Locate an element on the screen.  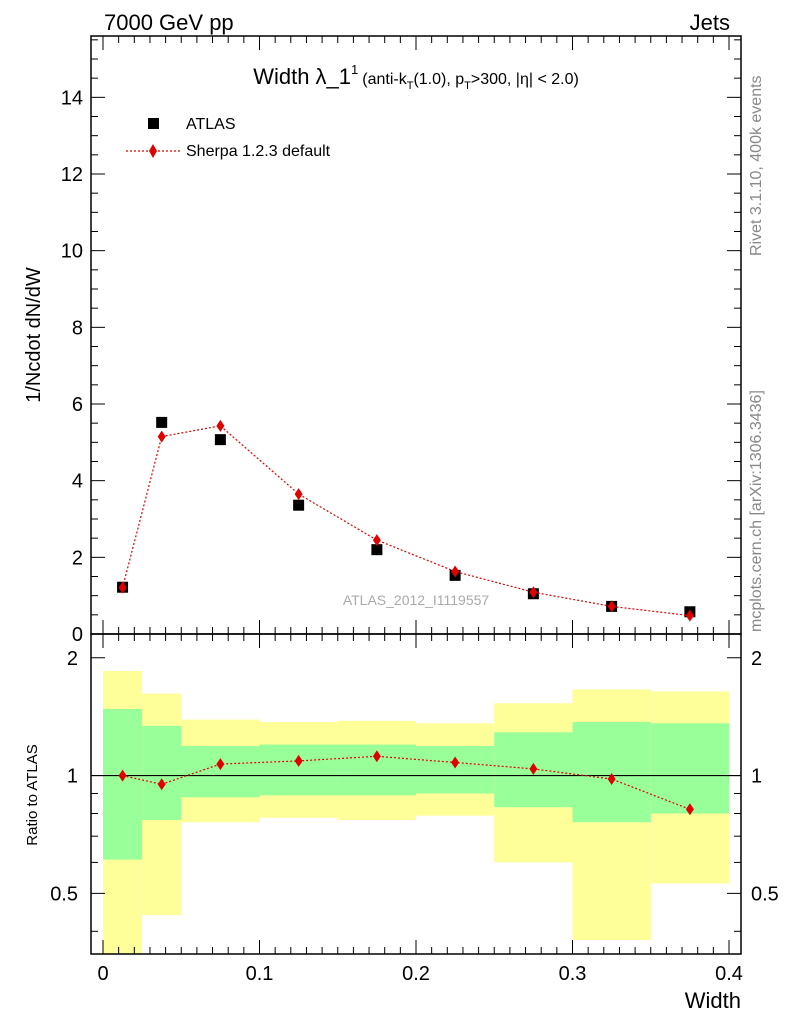
ratio-y-tick-label-right: 1 is located at coordinates (756, 777).